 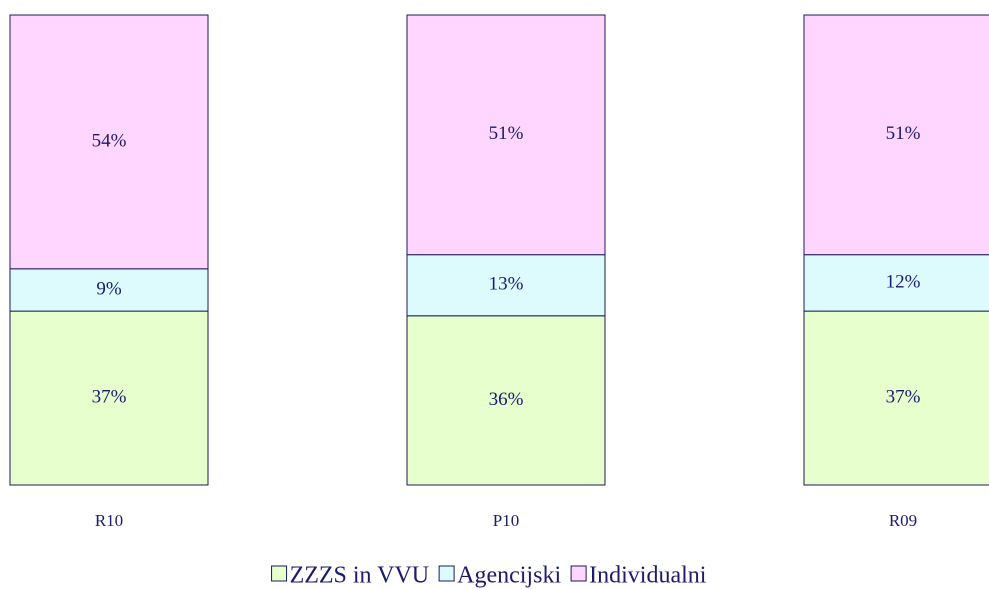 What do you see at coordinates (360, 576) in the screenshot?
I see `legend-label: ZZZS in VVU` at bounding box center [360, 576].